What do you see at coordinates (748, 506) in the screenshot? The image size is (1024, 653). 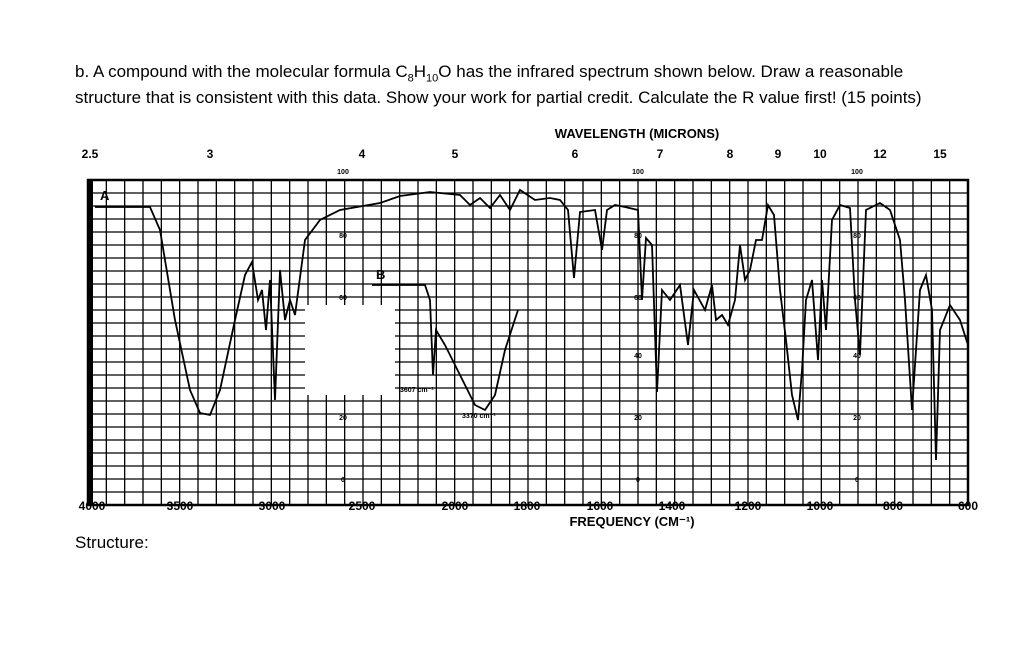 I see `frequency-tick: 1200` at bounding box center [748, 506].